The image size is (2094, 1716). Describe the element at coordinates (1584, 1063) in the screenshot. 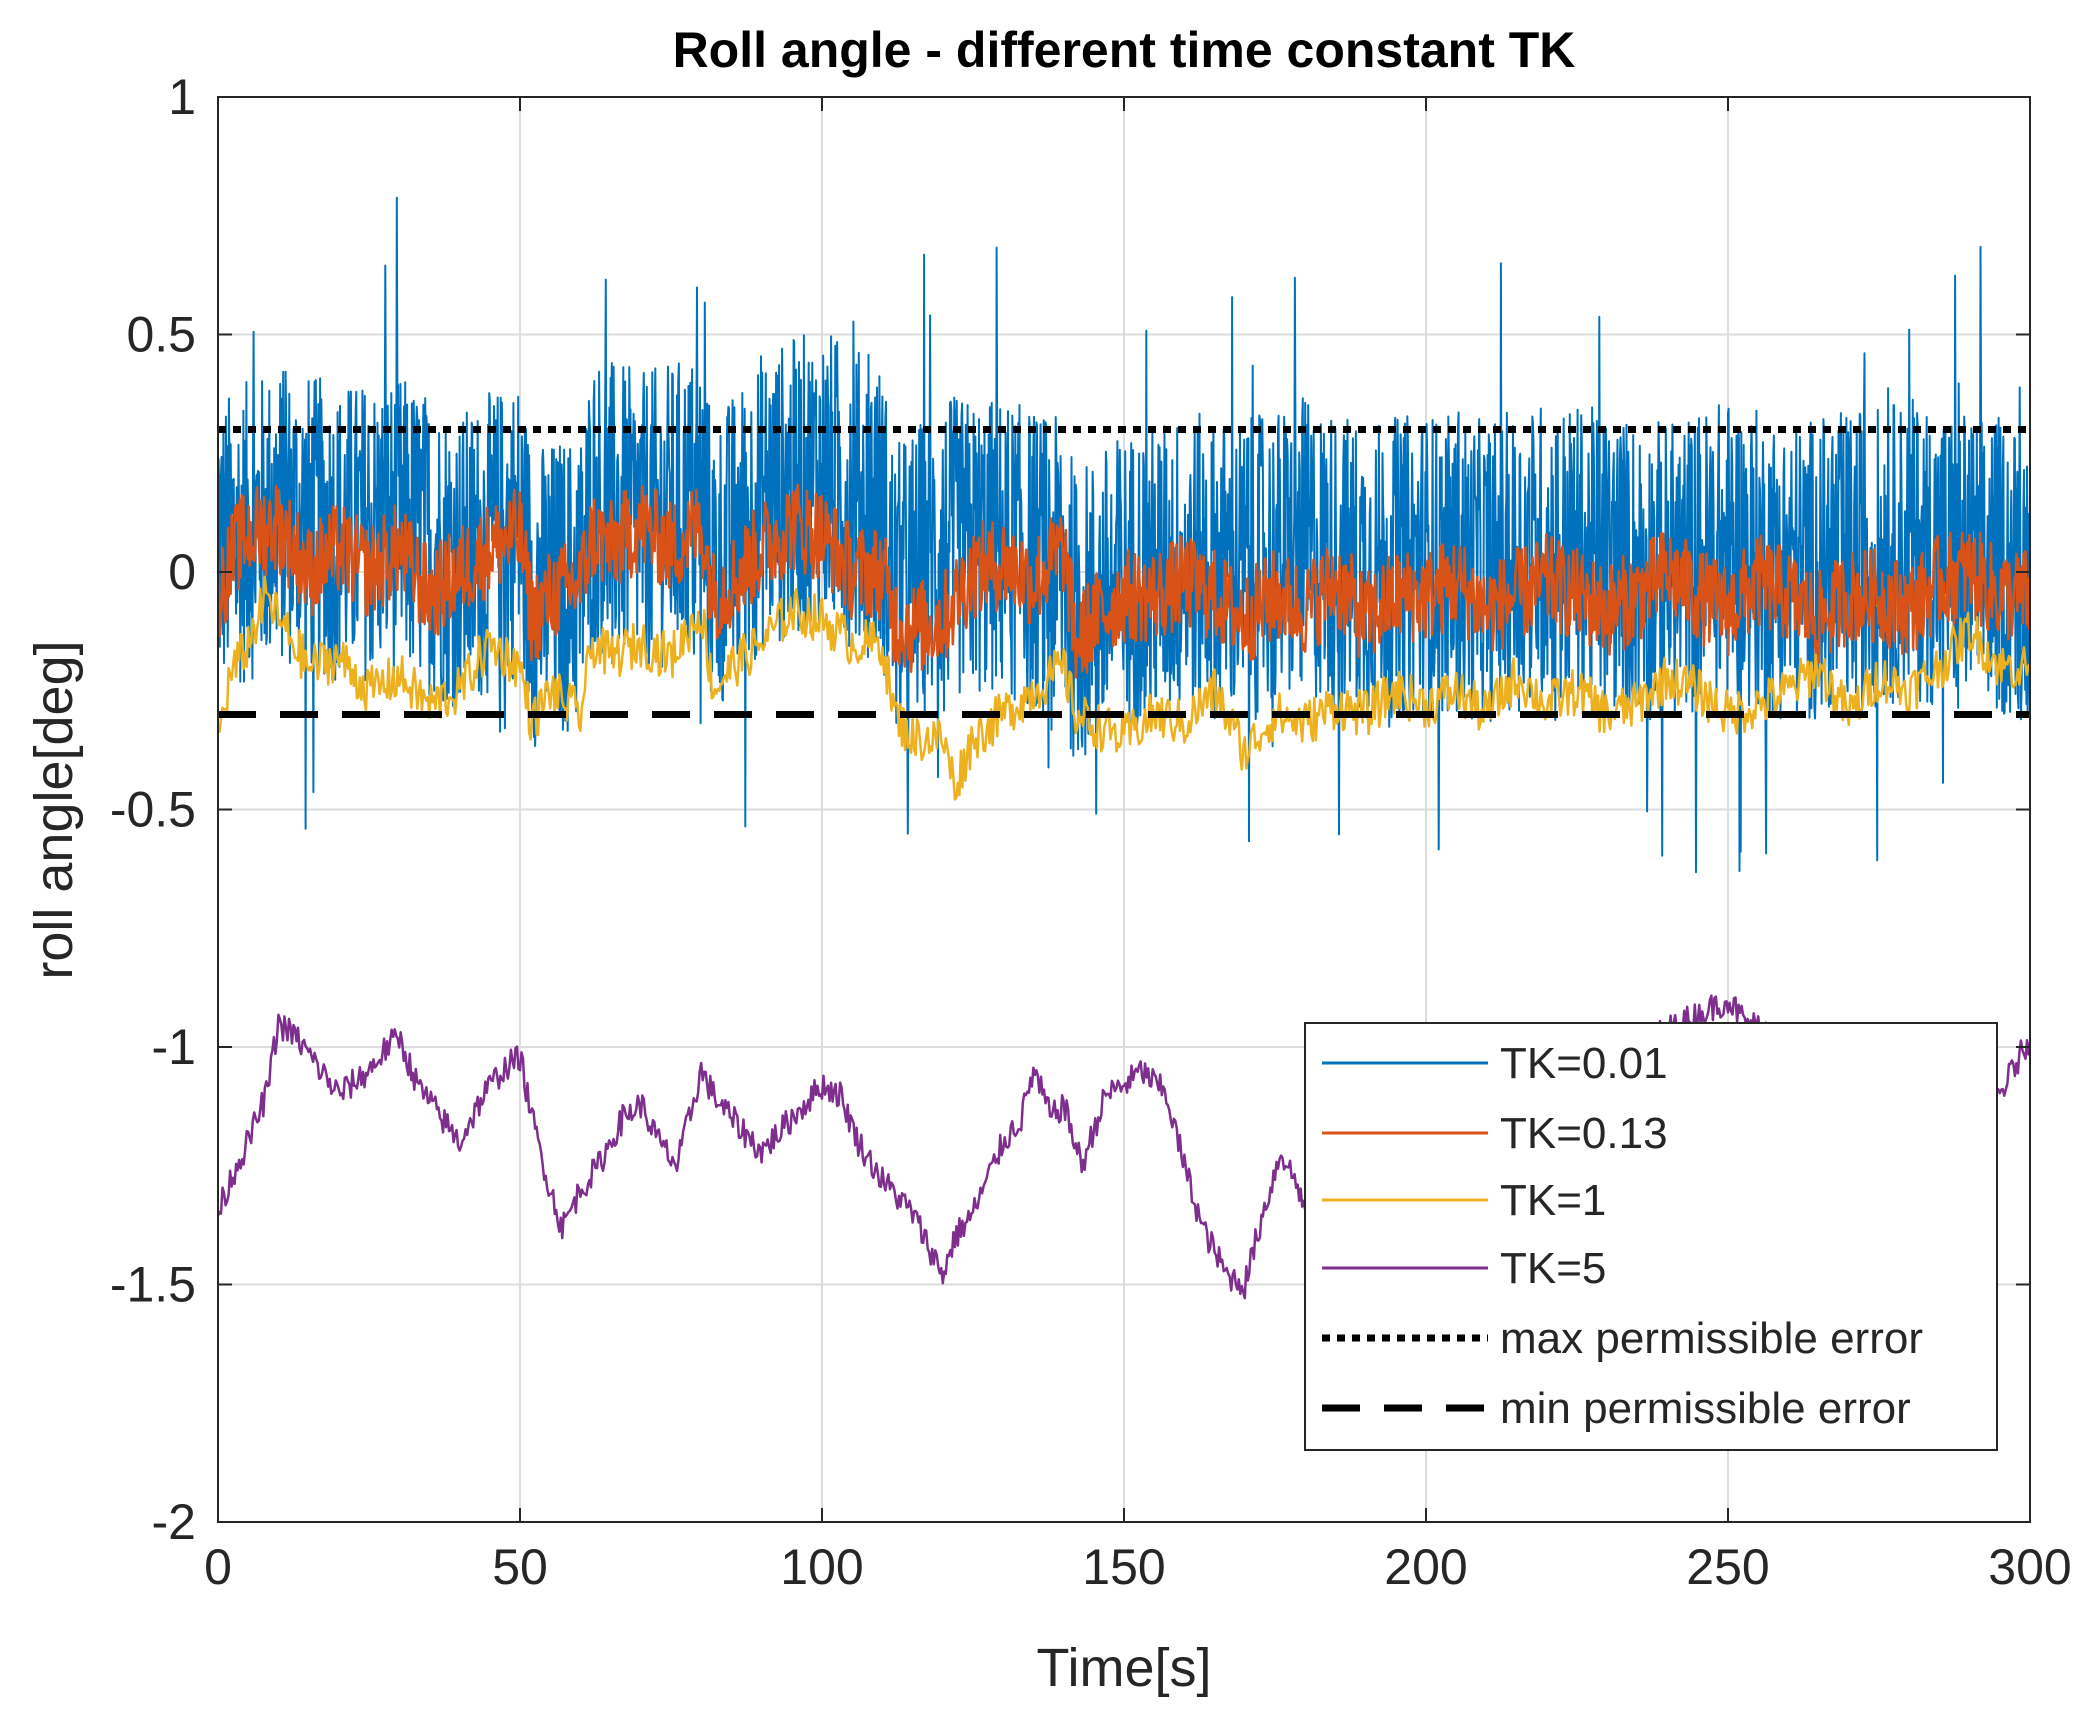

I see `legend-label: TK=0.01` at that location.